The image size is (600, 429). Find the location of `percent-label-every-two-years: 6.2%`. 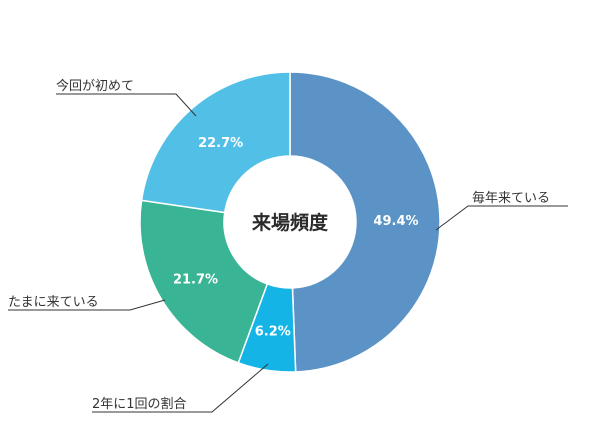

percent-label-every-two-years: 6.2% is located at coordinates (273, 332).